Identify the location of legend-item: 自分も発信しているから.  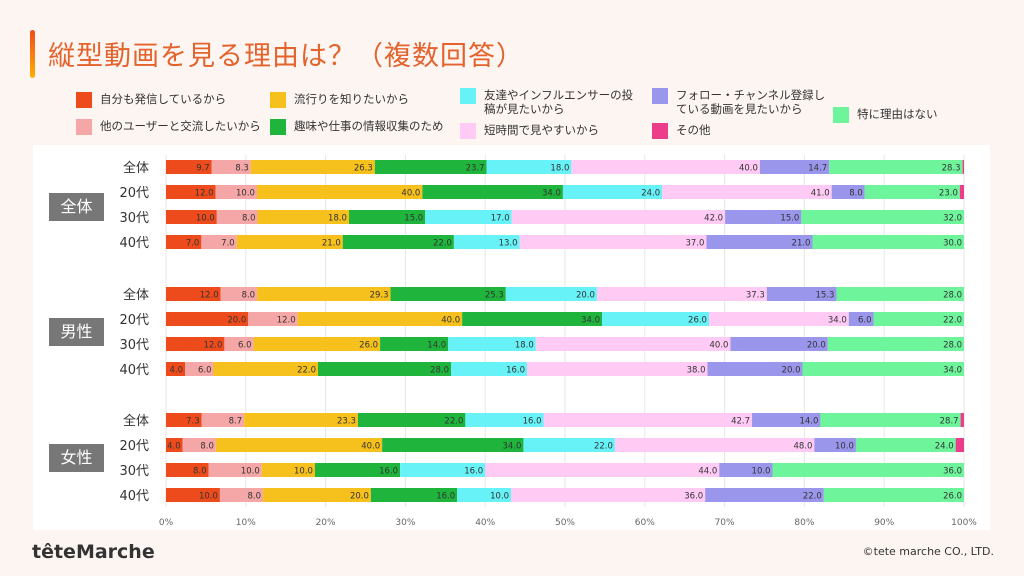
(151, 100).